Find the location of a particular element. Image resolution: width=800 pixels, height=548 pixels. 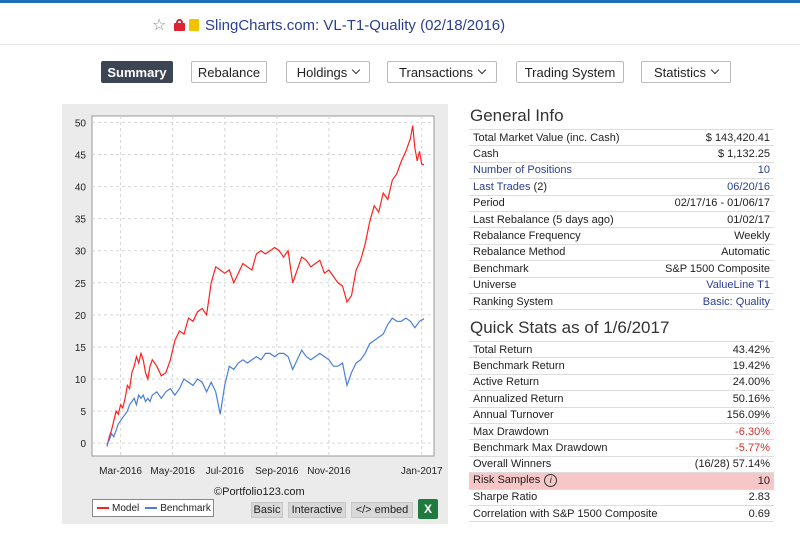

table-row: Number of Positions 10 is located at coordinates (621, 170).